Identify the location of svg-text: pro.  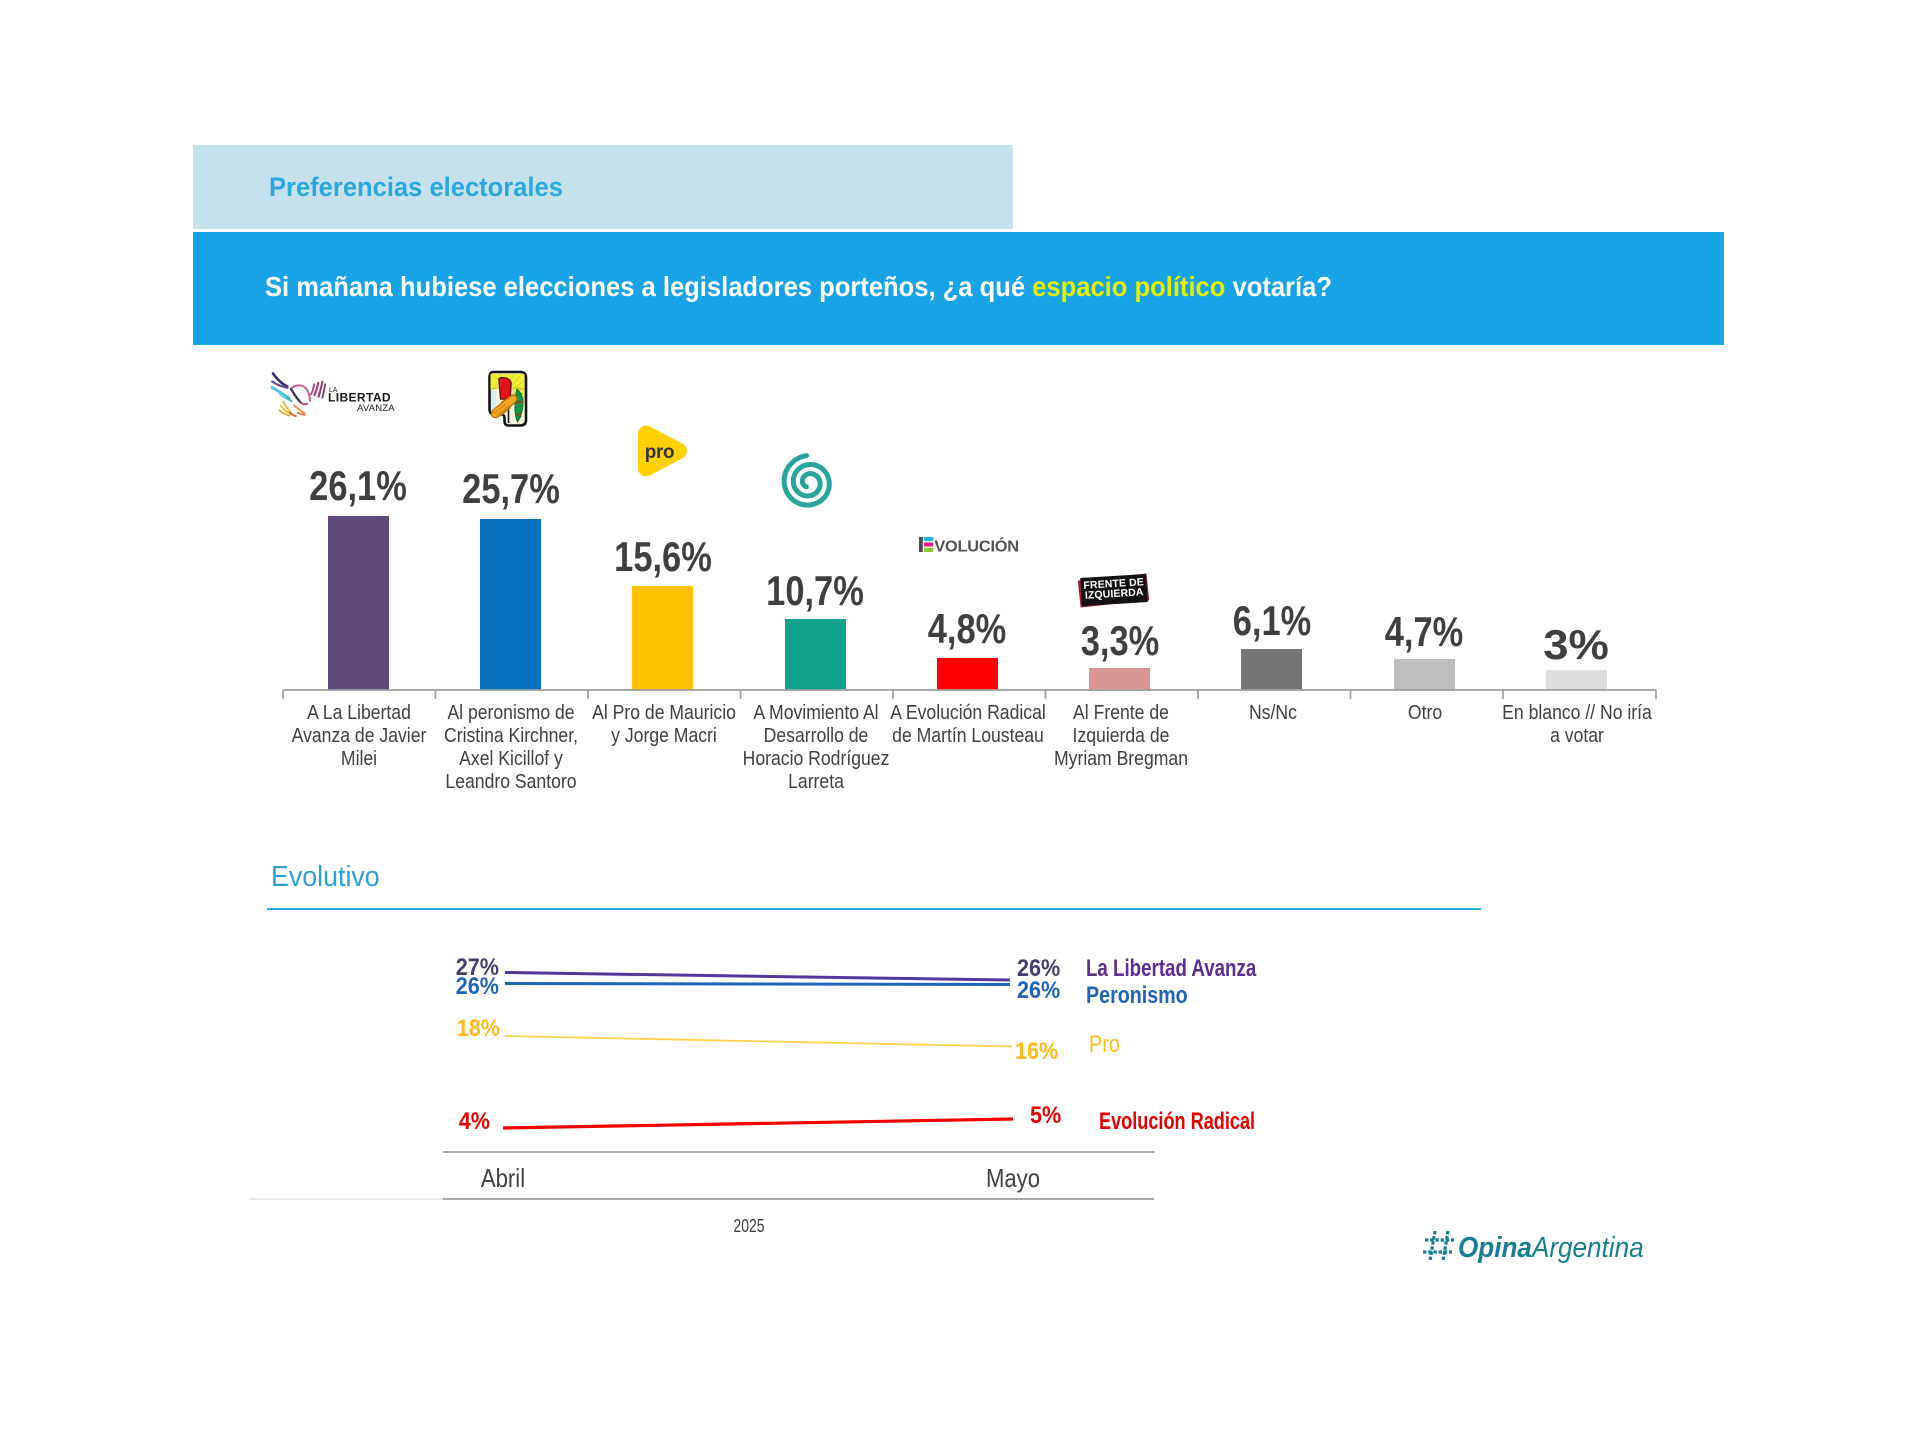
(660, 452).